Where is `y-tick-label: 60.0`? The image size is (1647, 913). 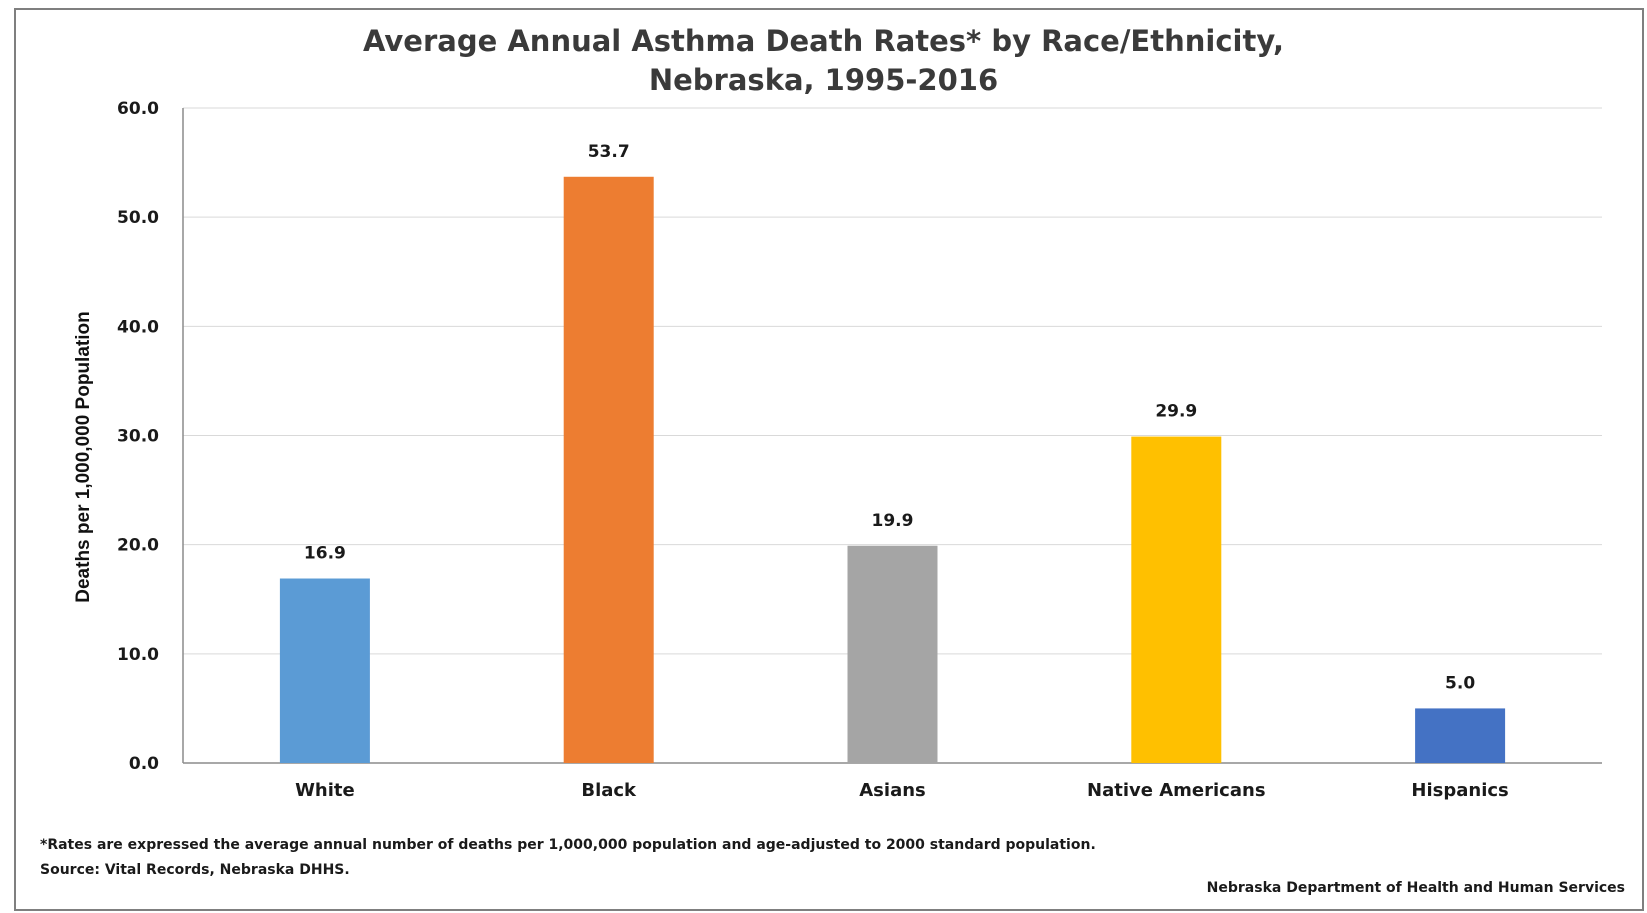
y-tick-label: 60.0 is located at coordinates (138, 109).